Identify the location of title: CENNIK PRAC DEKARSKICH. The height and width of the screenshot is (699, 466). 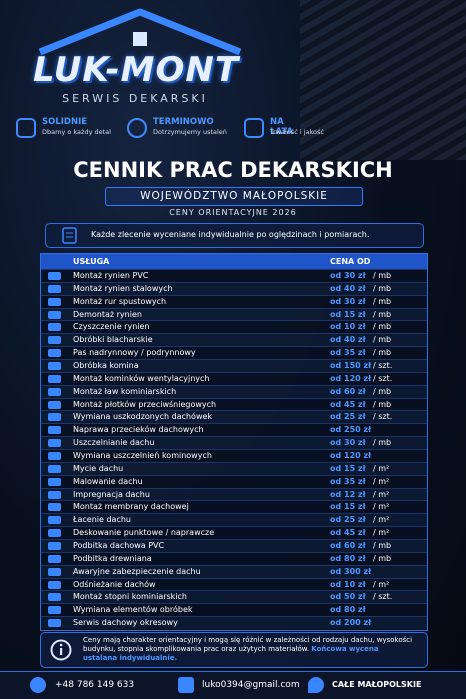
(233, 170).